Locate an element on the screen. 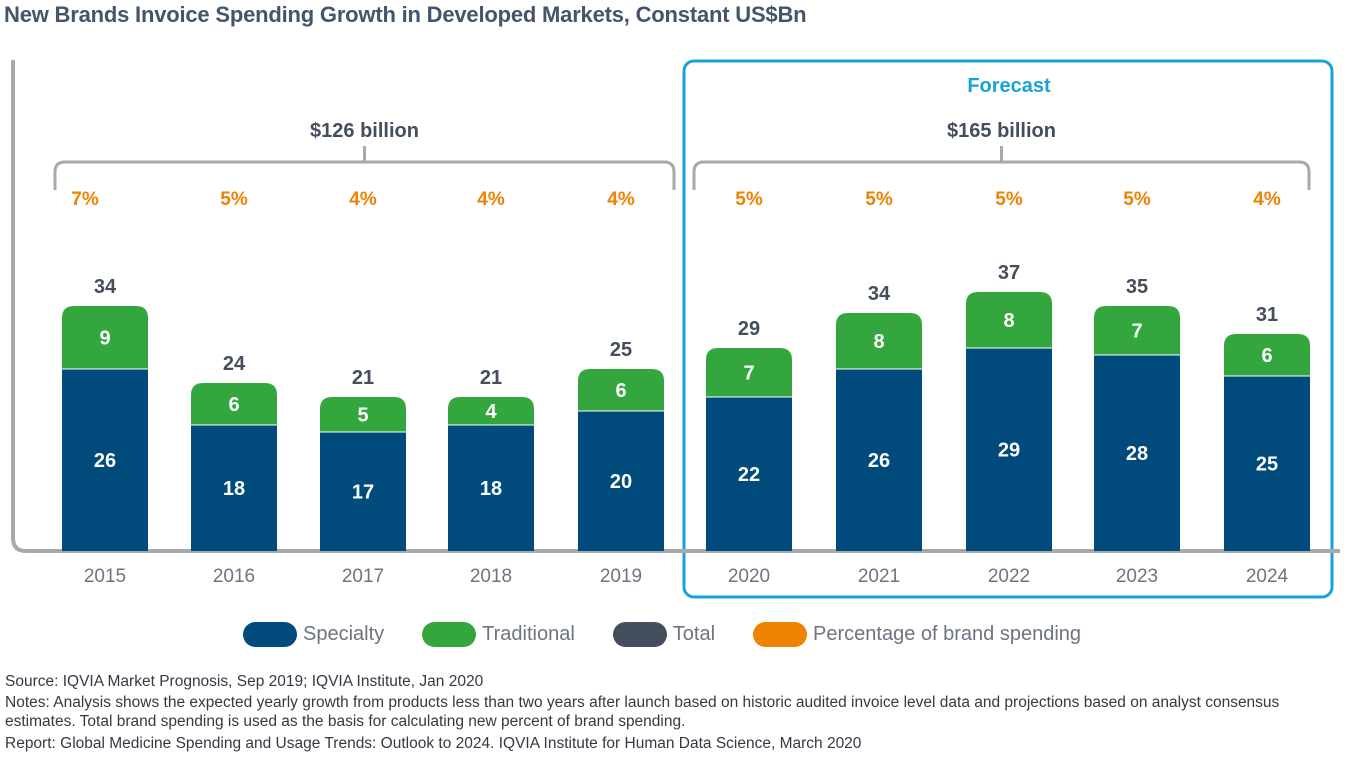 This screenshot has width=1352, height=763. bar-specialty-2019 is located at coordinates (621, 481).